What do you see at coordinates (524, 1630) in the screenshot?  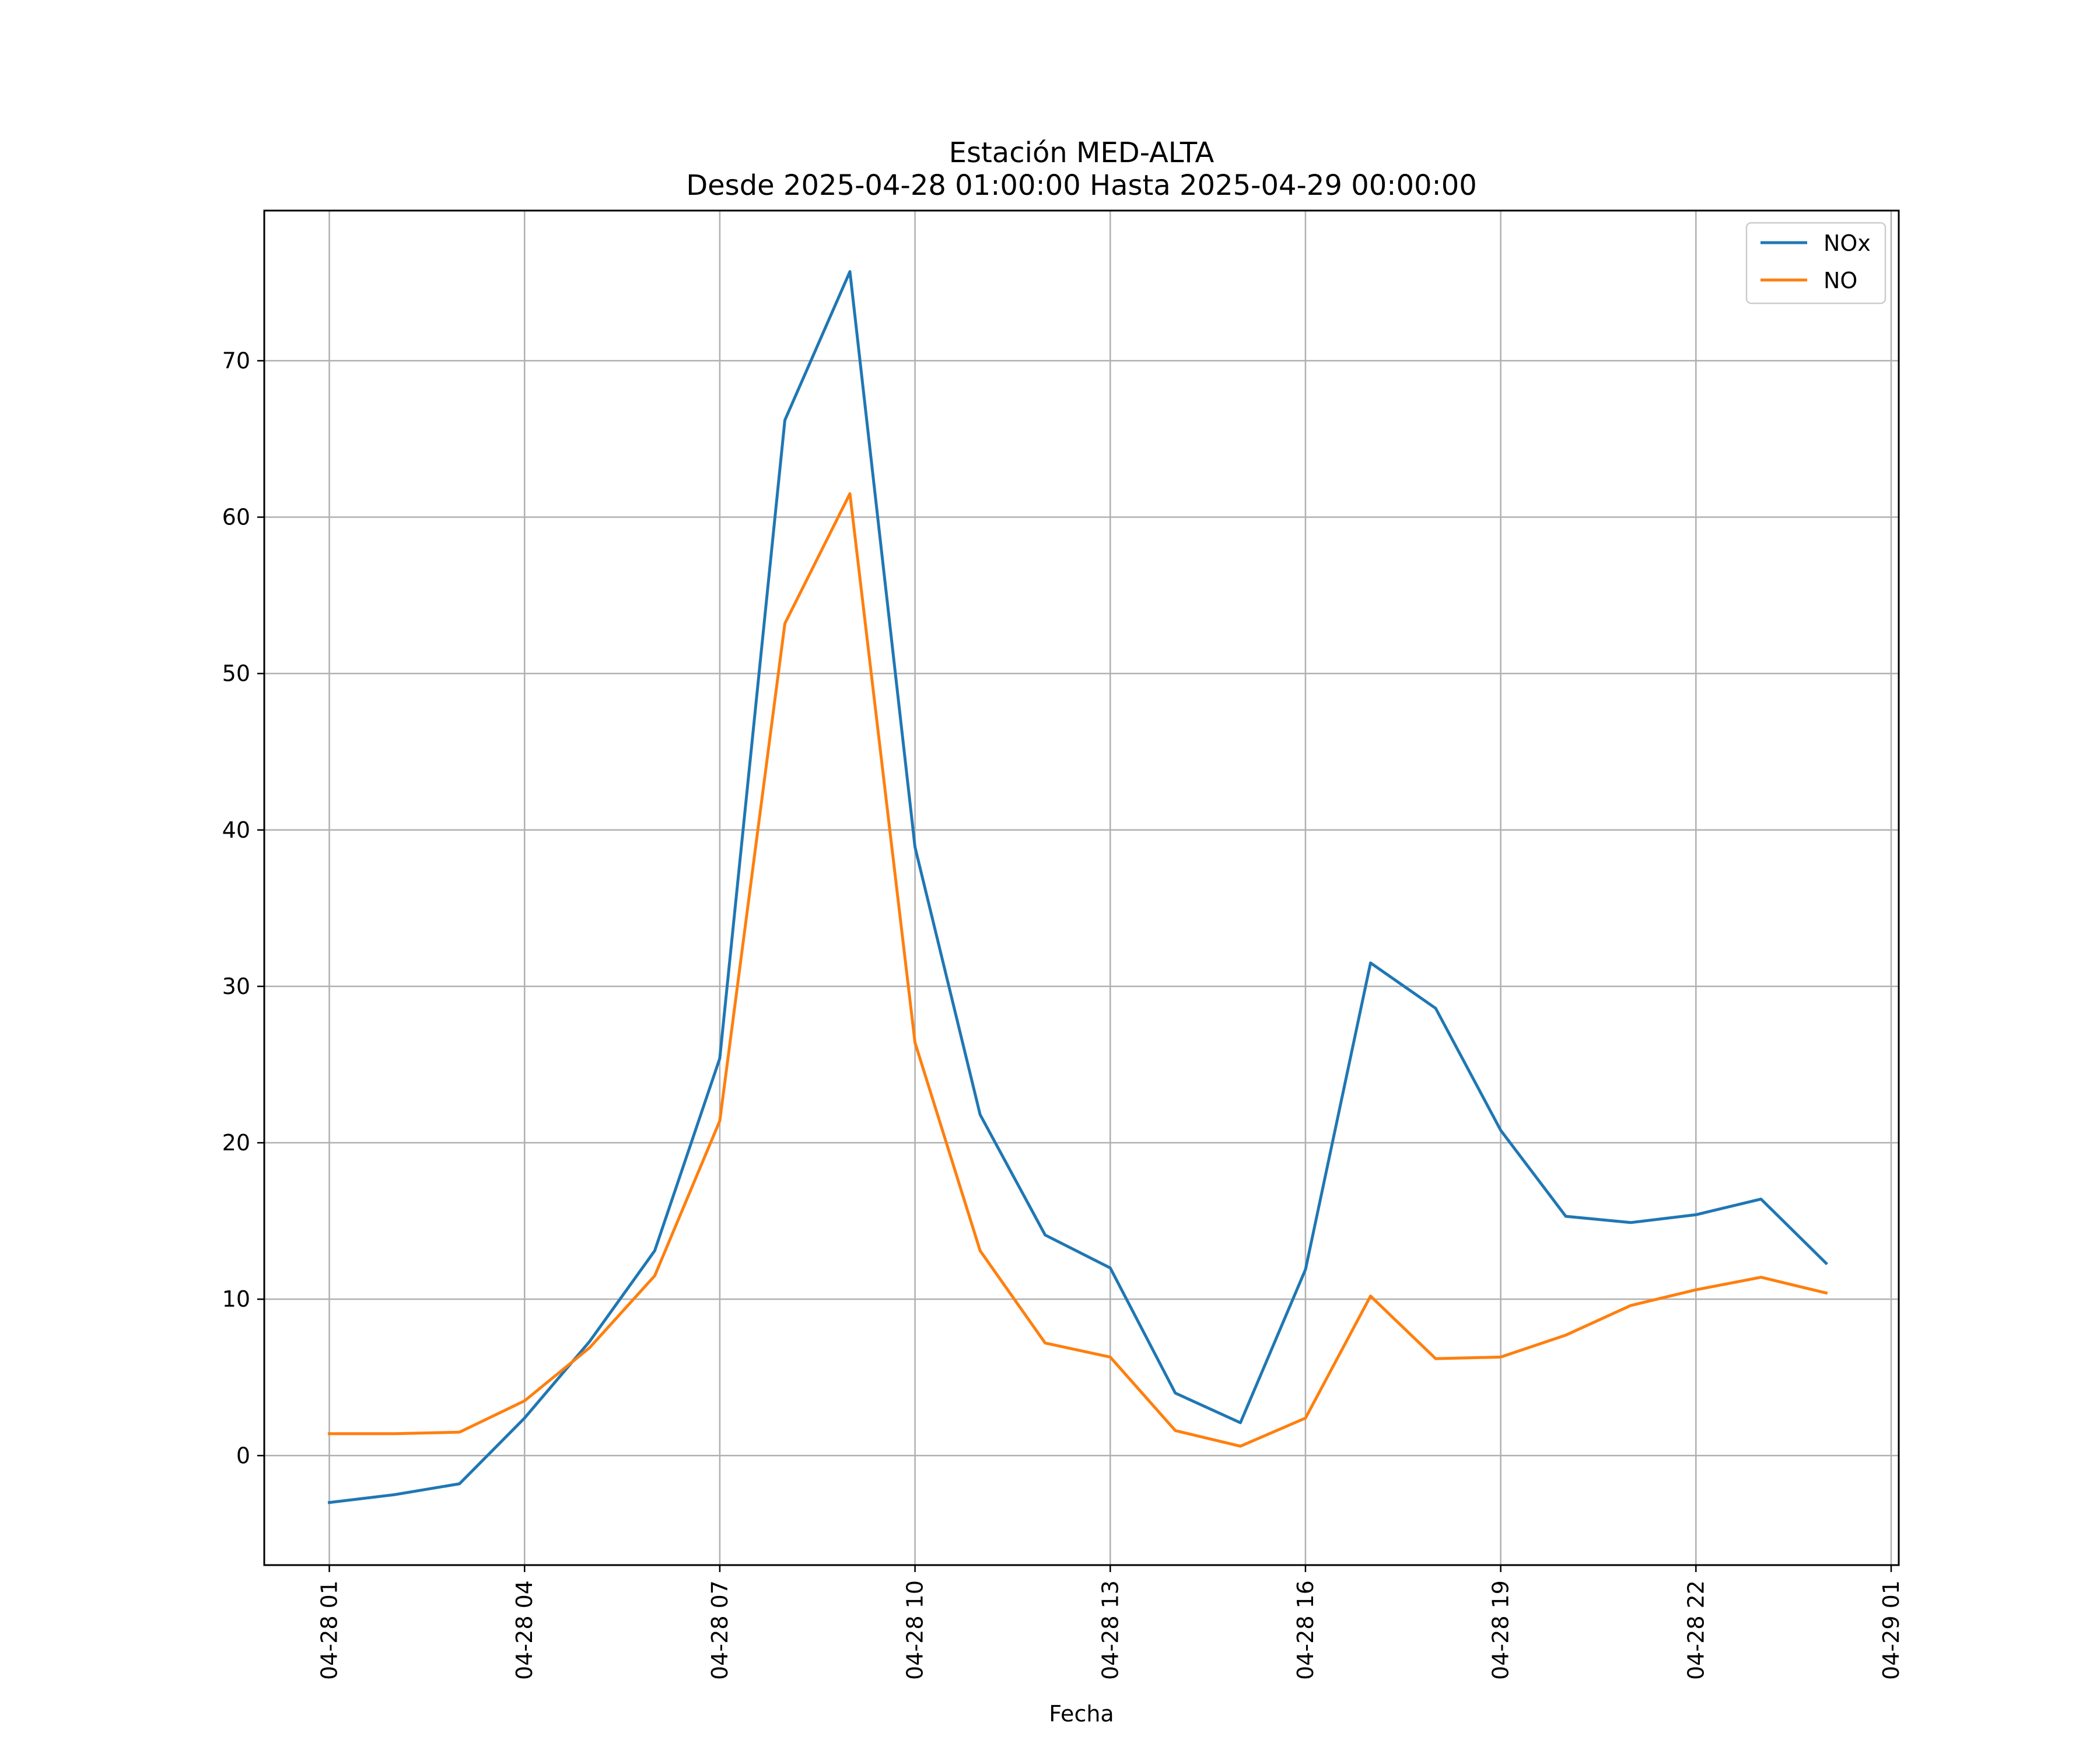 I see `x-tick-label: 04-28 04` at bounding box center [524, 1630].